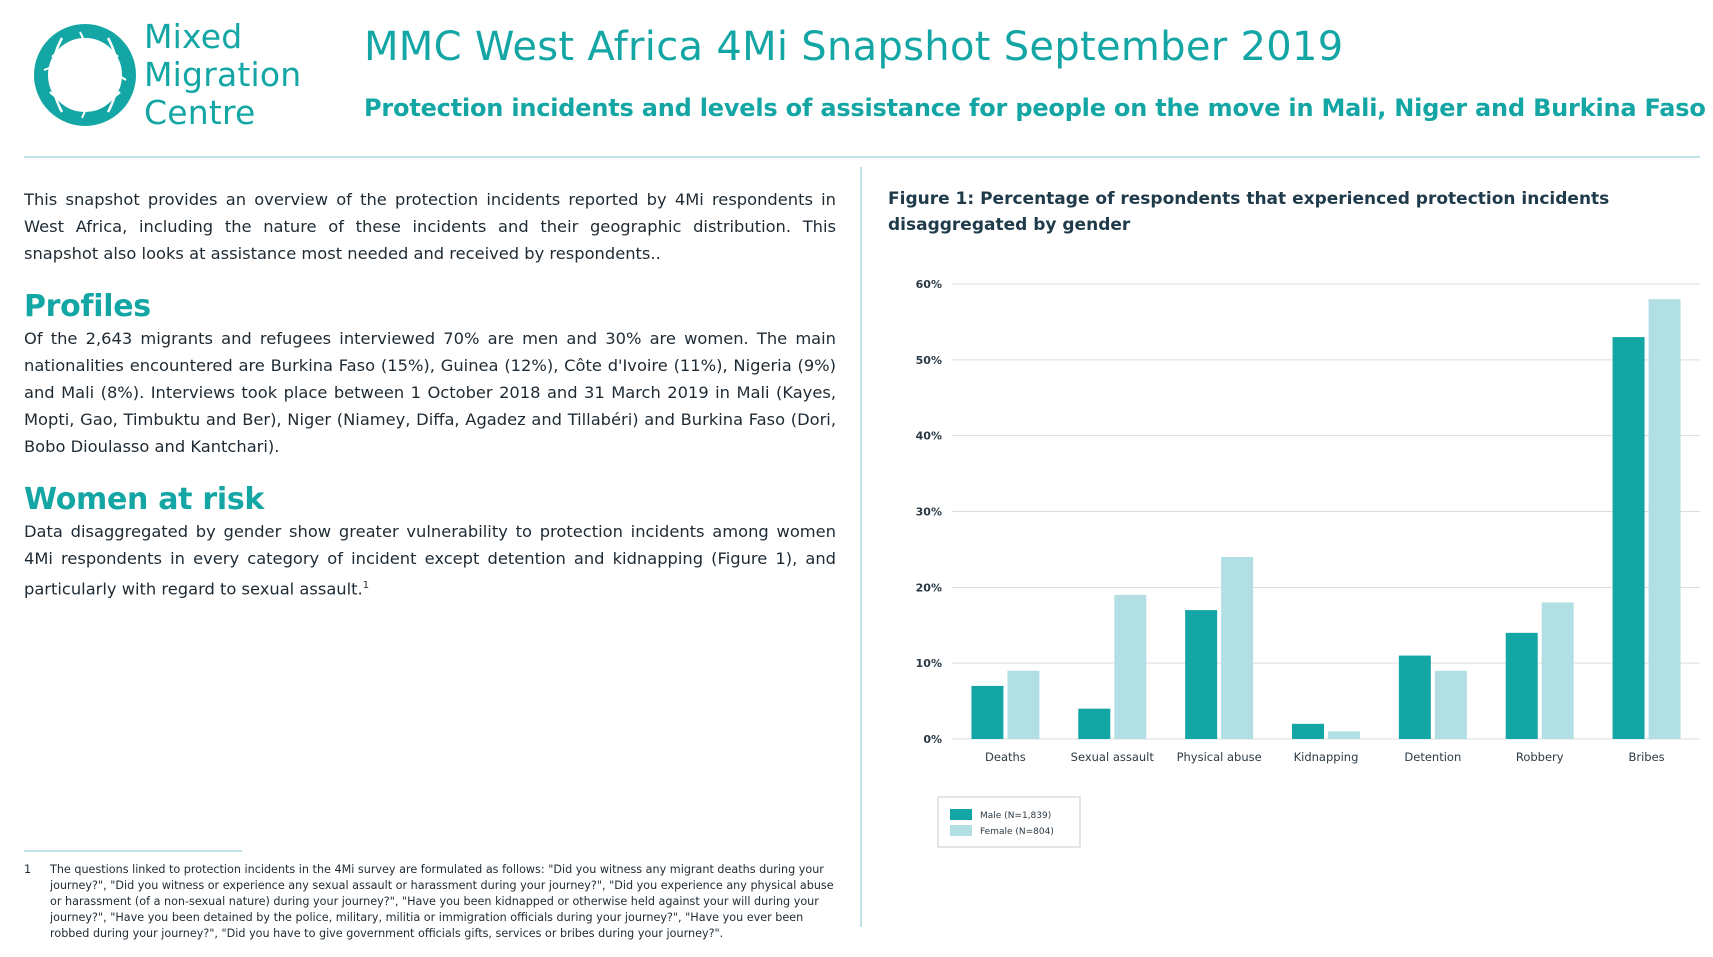 Image resolution: width=1713 pixels, height=957 pixels. I want to click on x-tick-label: Kidnapping, so click(1326, 757).